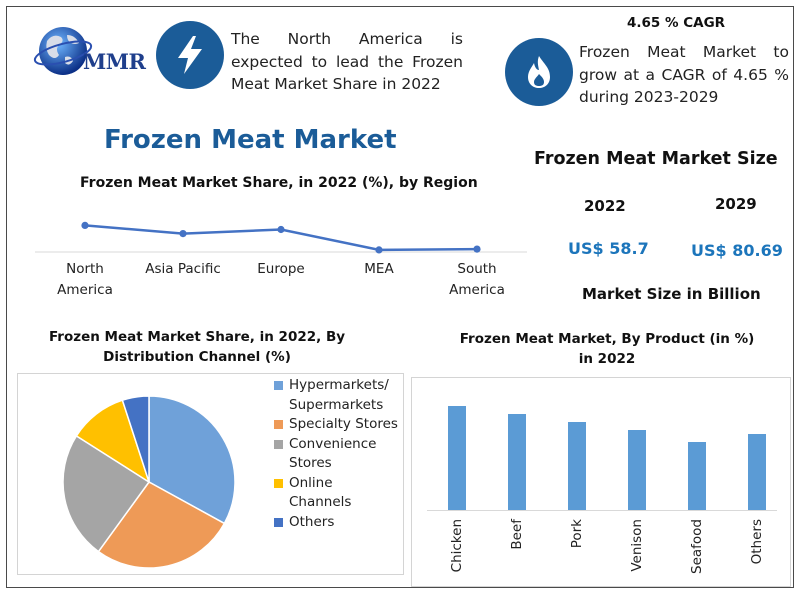 The width and height of the screenshot is (800, 593). I want to click on legend-label: Others, so click(312, 521).